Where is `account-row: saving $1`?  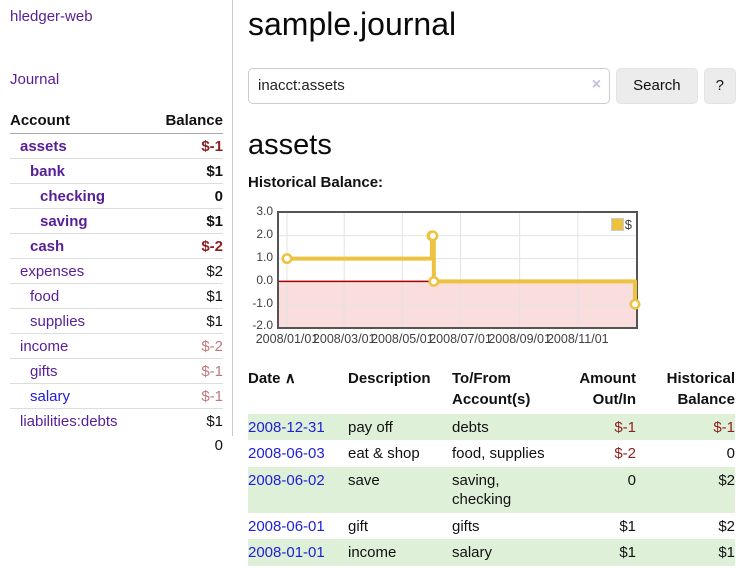
account-row: saving $1 is located at coordinates (116, 221).